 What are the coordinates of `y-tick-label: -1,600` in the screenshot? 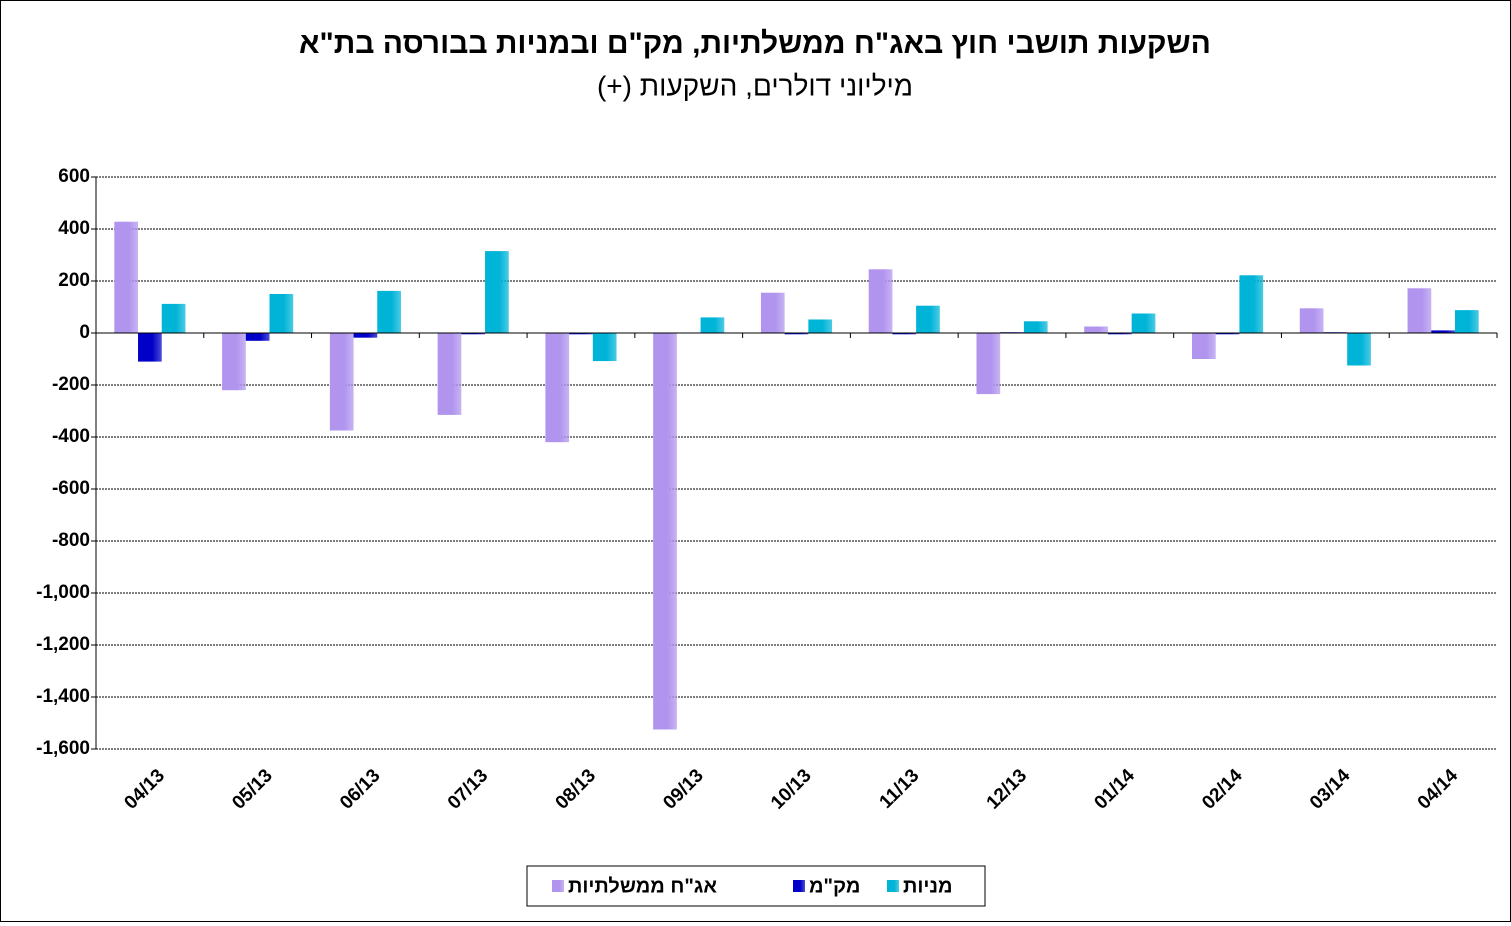 It's located at (63, 748).